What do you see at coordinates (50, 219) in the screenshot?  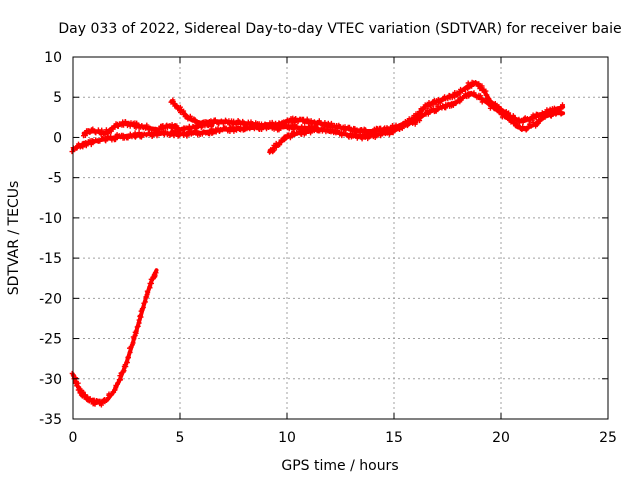 I see `y-tick-label: -10` at bounding box center [50, 219].